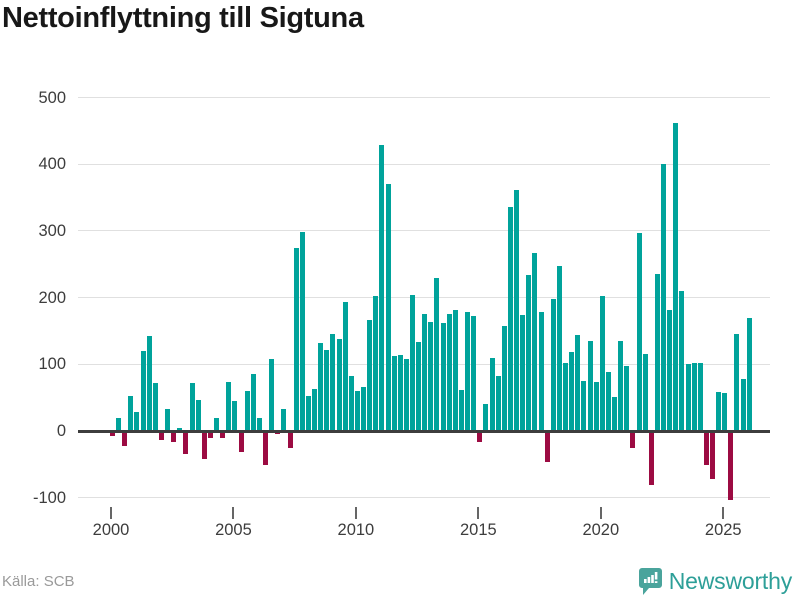 Image resolution: width=800 pixels, height=600 pixels. What do you see at coordinates (125, 438) in the screenshot?
I see `bar-2000-q3` at bounding box center [125, 438].